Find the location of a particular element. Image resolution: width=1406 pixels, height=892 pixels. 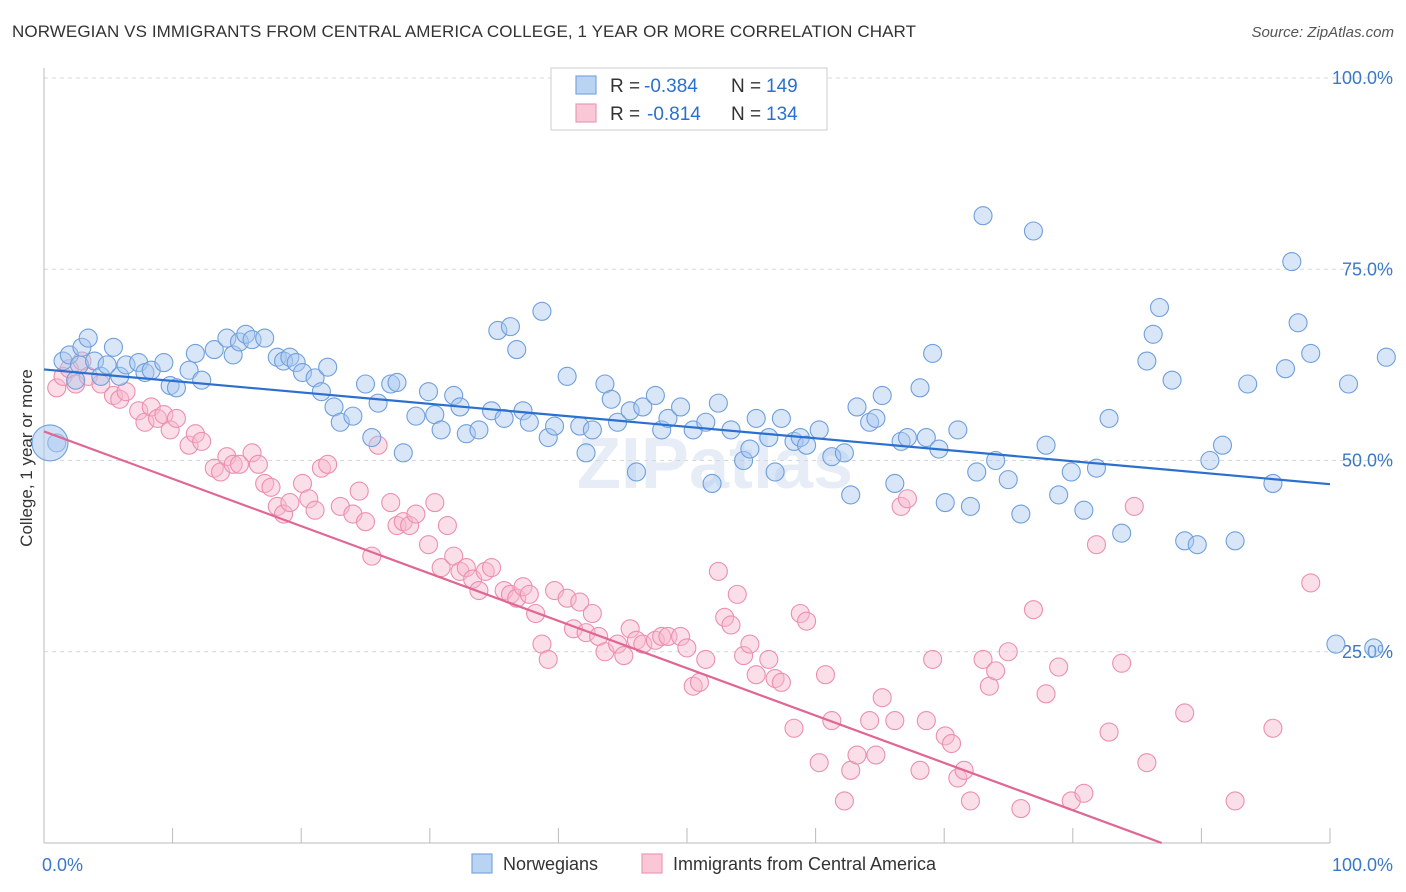

y-tick-label: 75.0% is located at coordinates (1367, 269).